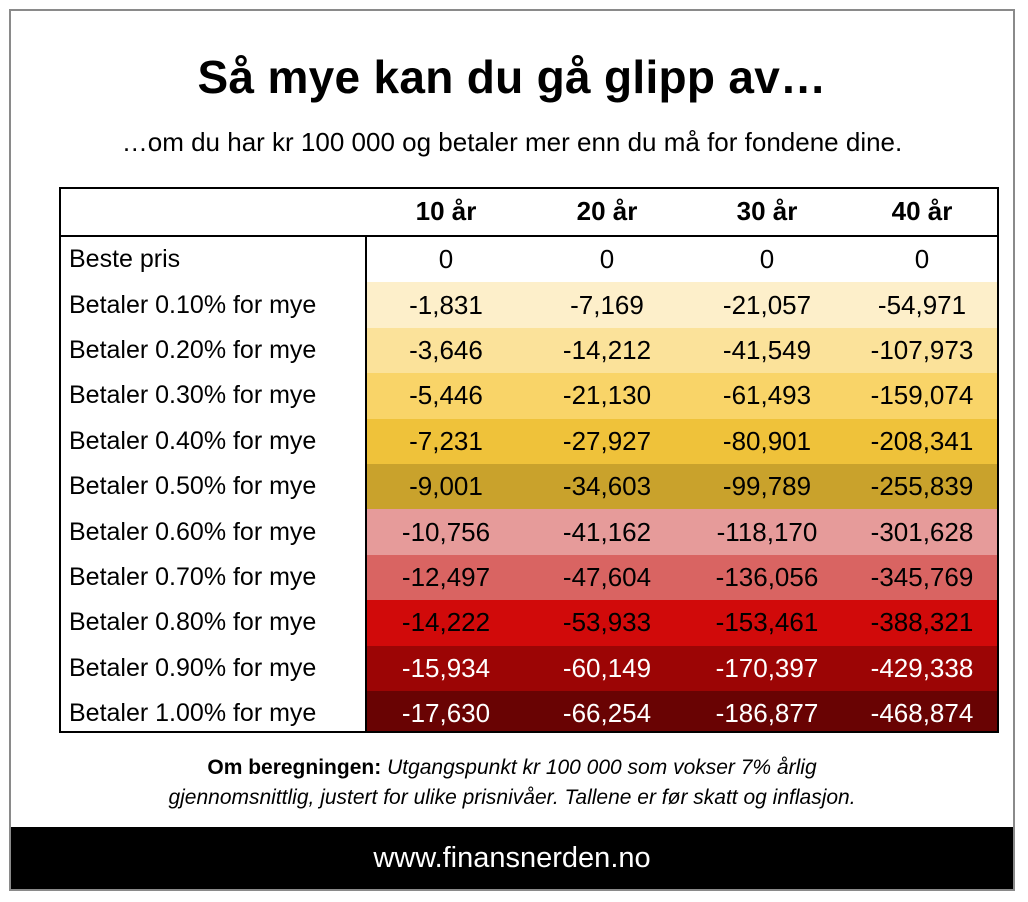 This screenshot has width=1028, height=902. Describe the element at coordinates (922, 305) in the screenshot. I see `table-cell: -54,971` at that location.